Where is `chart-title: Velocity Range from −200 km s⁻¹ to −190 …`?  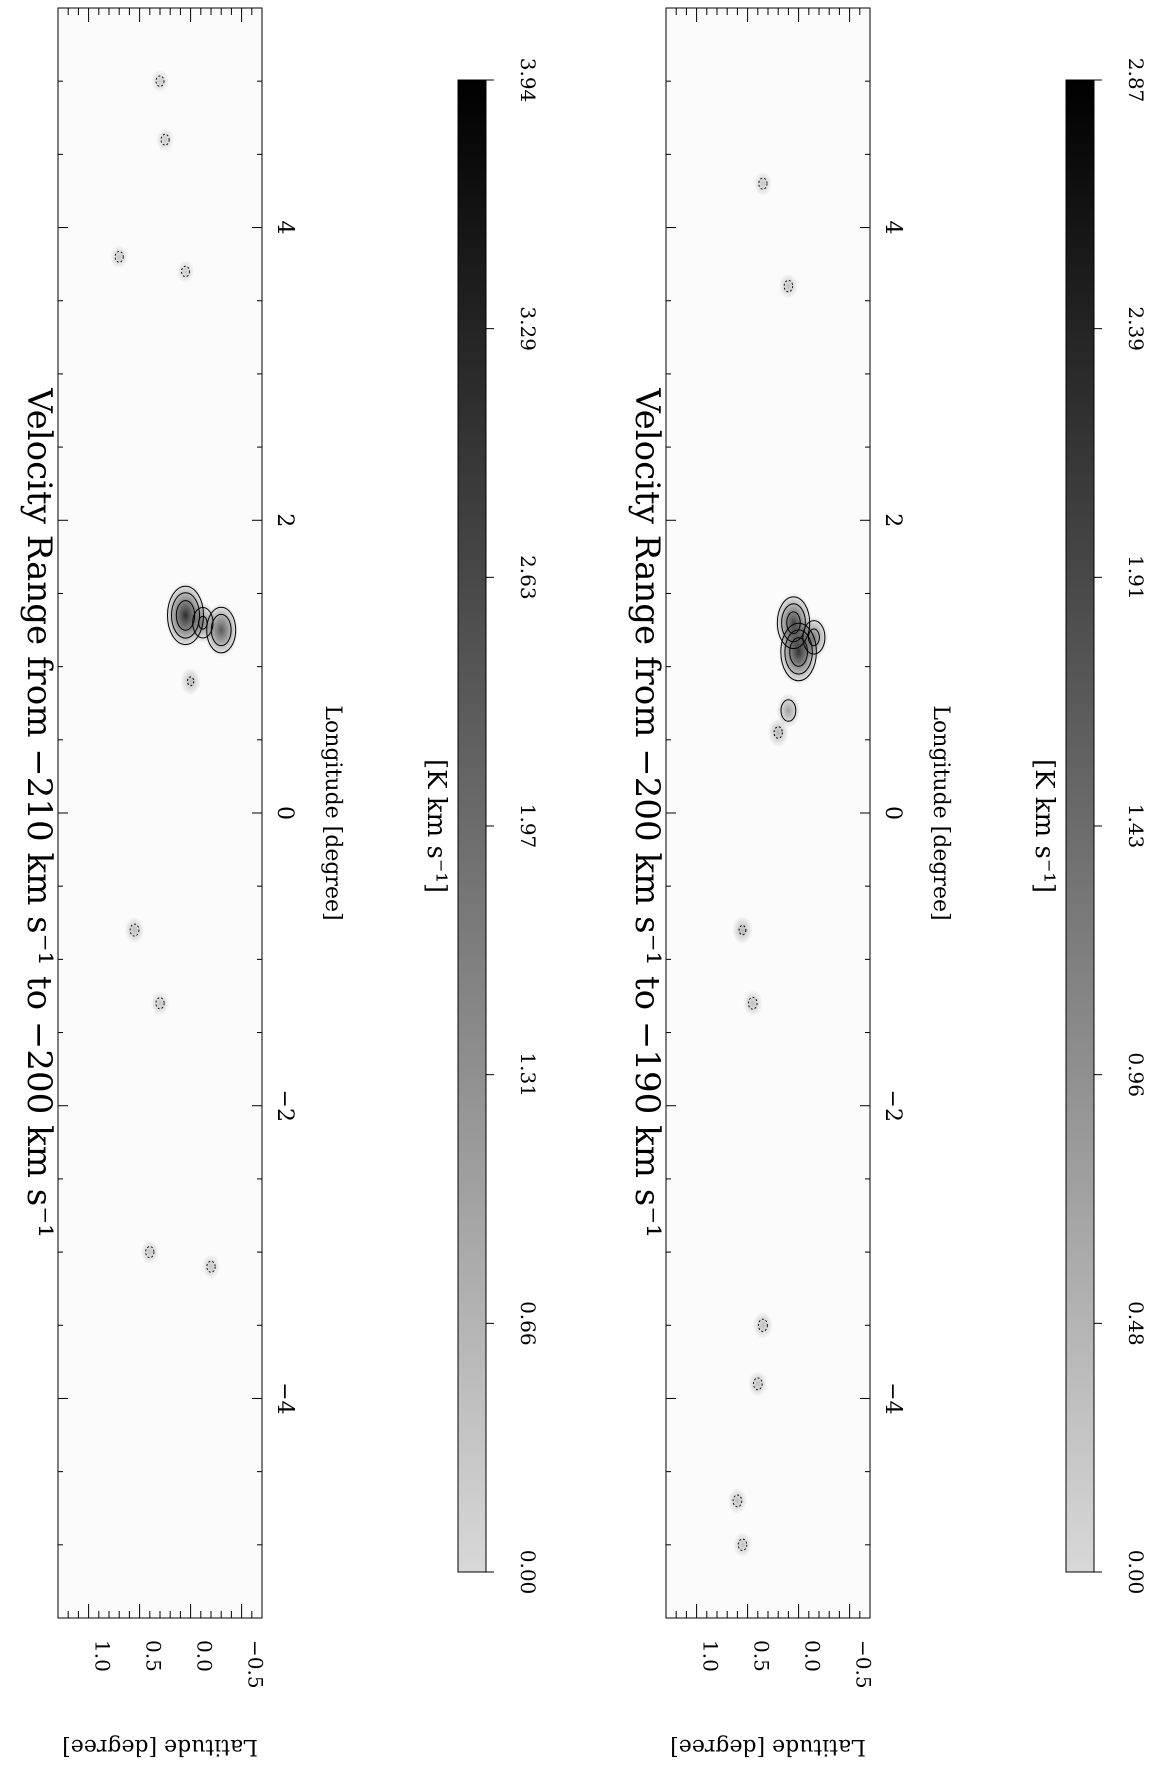
chart-title: Velocity Range from −200 km s⁻¹ to −190 … is located at coordinates (647, 812).